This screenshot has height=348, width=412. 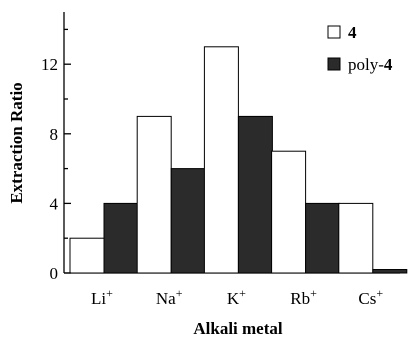 What do you see at coordinates (87, 255) in the screenshot?
I see `bar-series-4-li` at bounding box center [87, 255].